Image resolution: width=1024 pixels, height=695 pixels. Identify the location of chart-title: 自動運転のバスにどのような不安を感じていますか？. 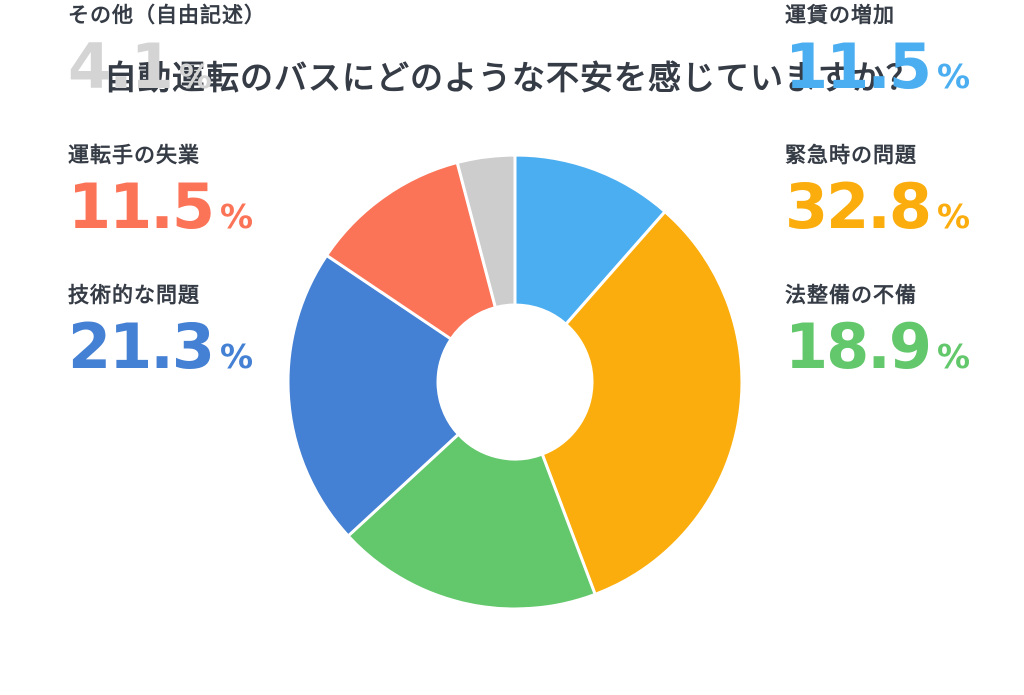
(512, 77).